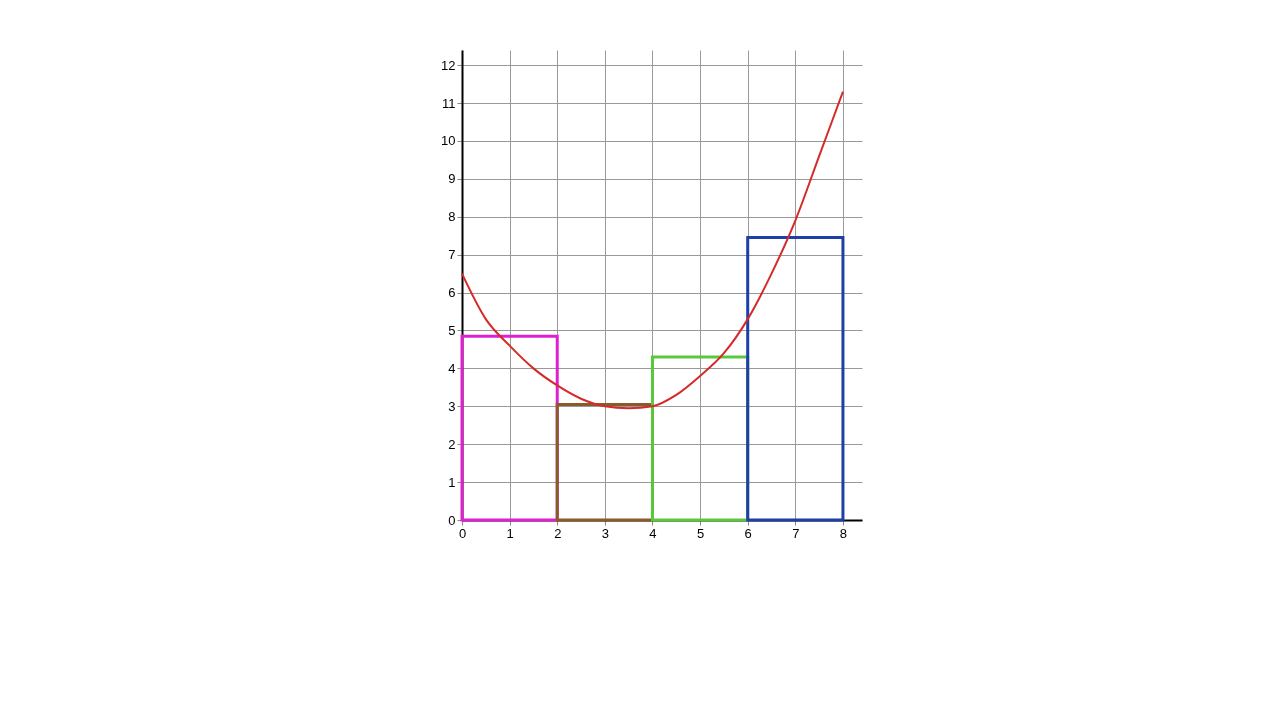 The image size is (1280, 720). I want to click on y-tick-label: 0, so click(452, 520).